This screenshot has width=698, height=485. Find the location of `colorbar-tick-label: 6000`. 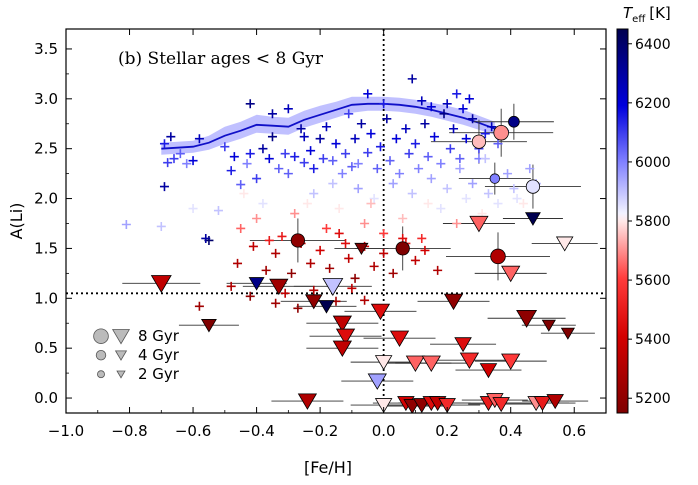

colorbar-tick-label: 6000 is located at coordinates (653, 163).